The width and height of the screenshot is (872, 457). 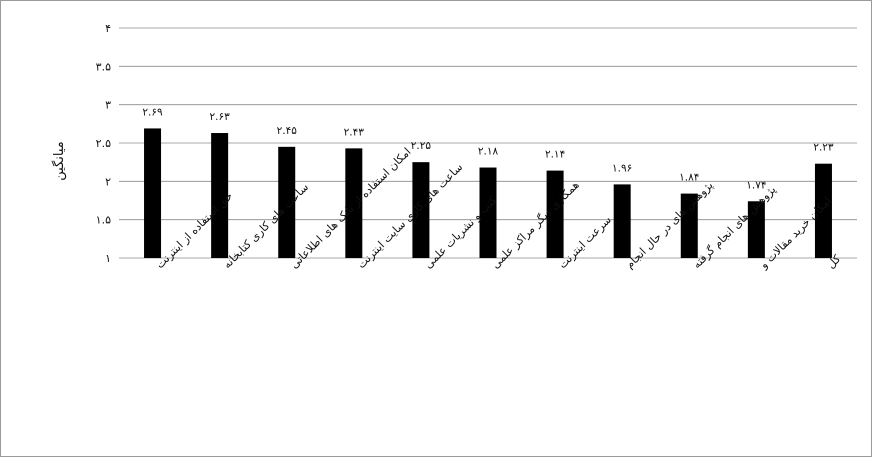 I want to click on data-label: ۲.۶۳, so click(x=220, y=117).